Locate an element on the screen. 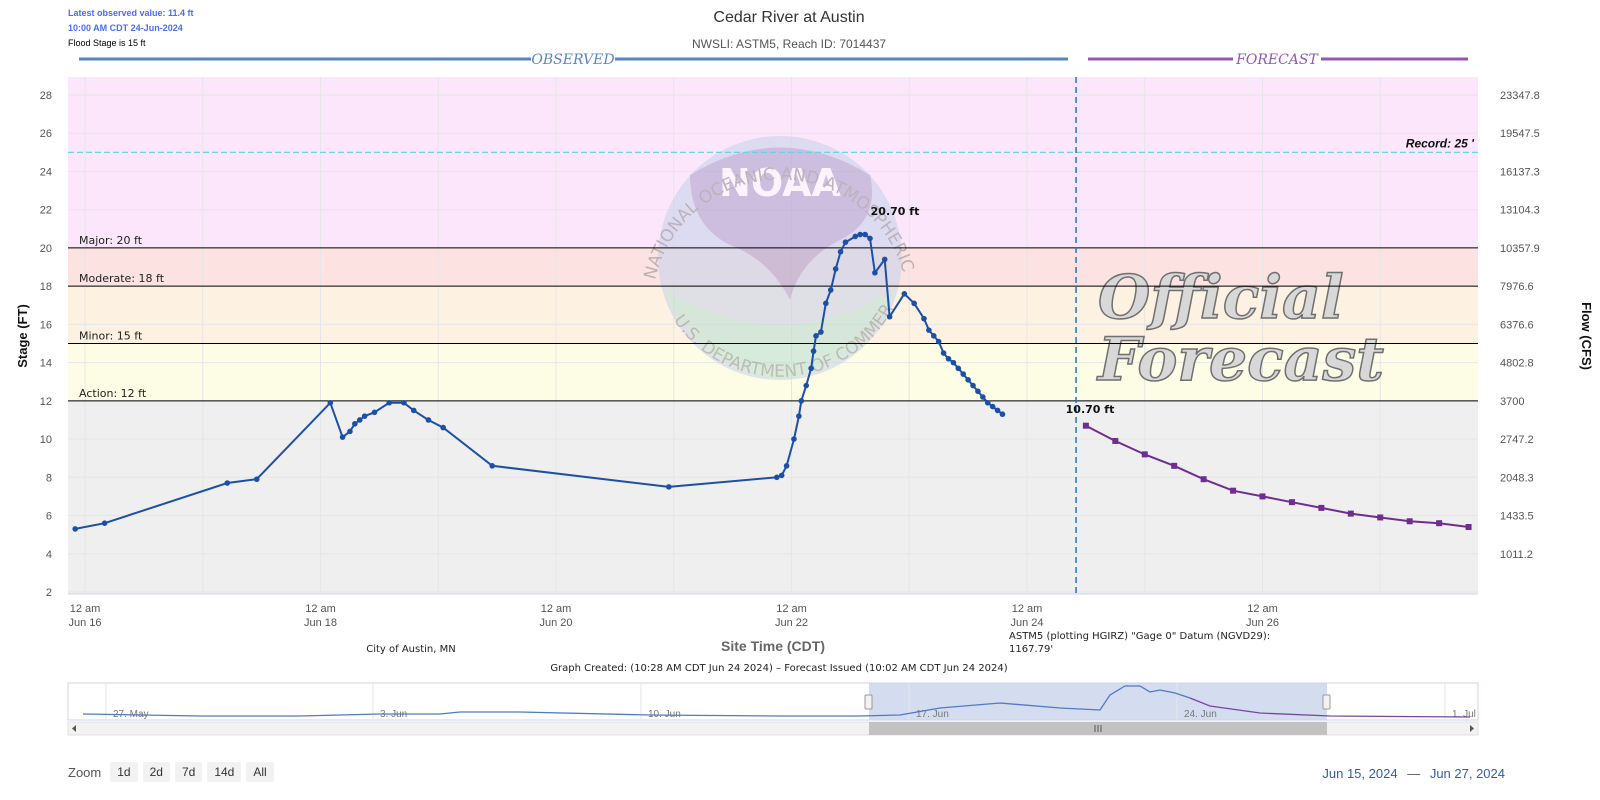  flow-tick-label: 19547.5 is located at coordinates (1520, 134).